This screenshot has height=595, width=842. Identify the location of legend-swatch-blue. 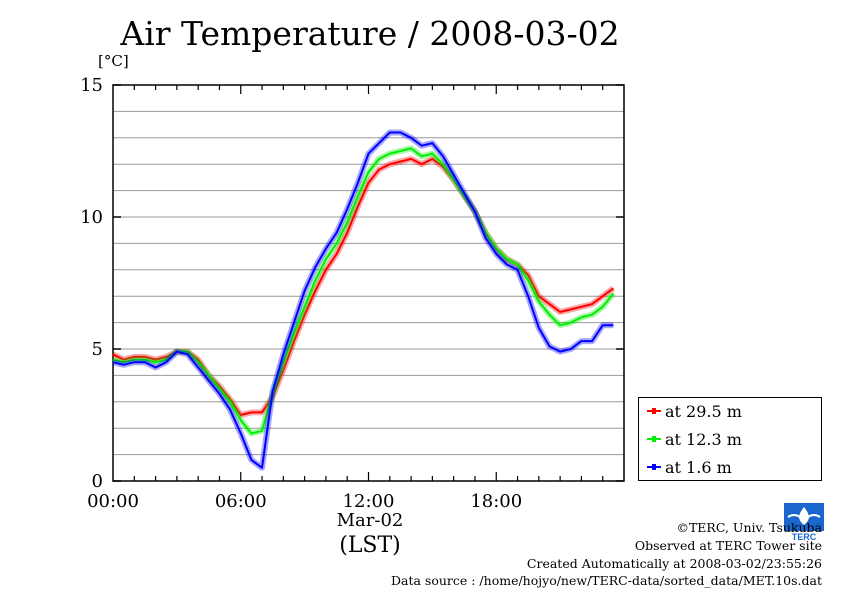
(654, 467).